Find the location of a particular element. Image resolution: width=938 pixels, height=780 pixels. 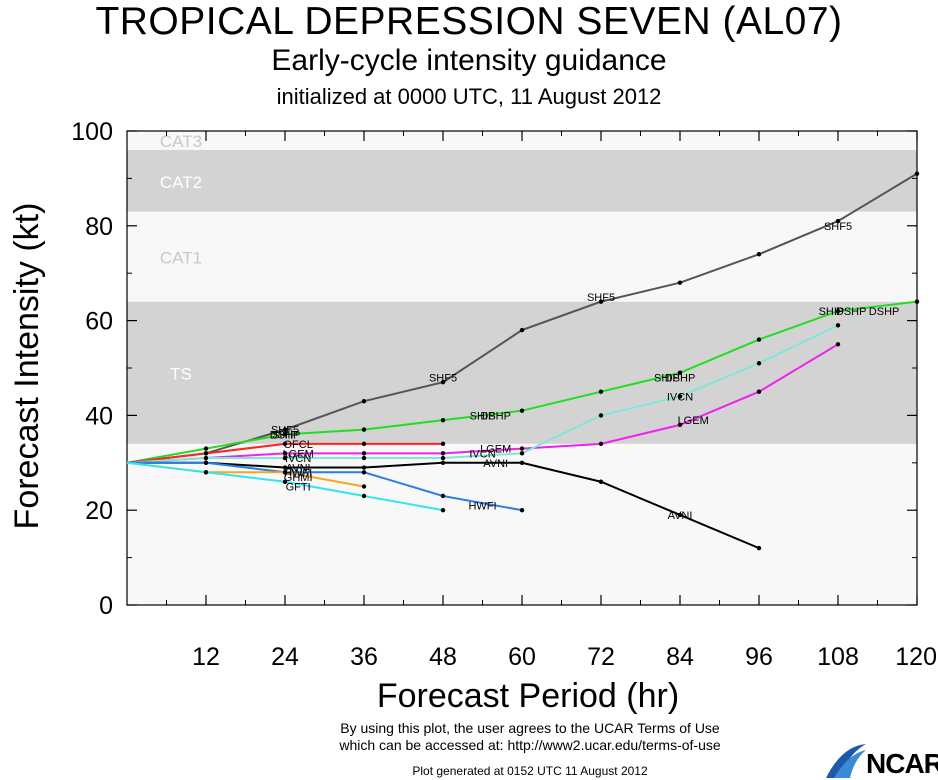

x-tick-label: 84 is located at coordinates (680, 657).